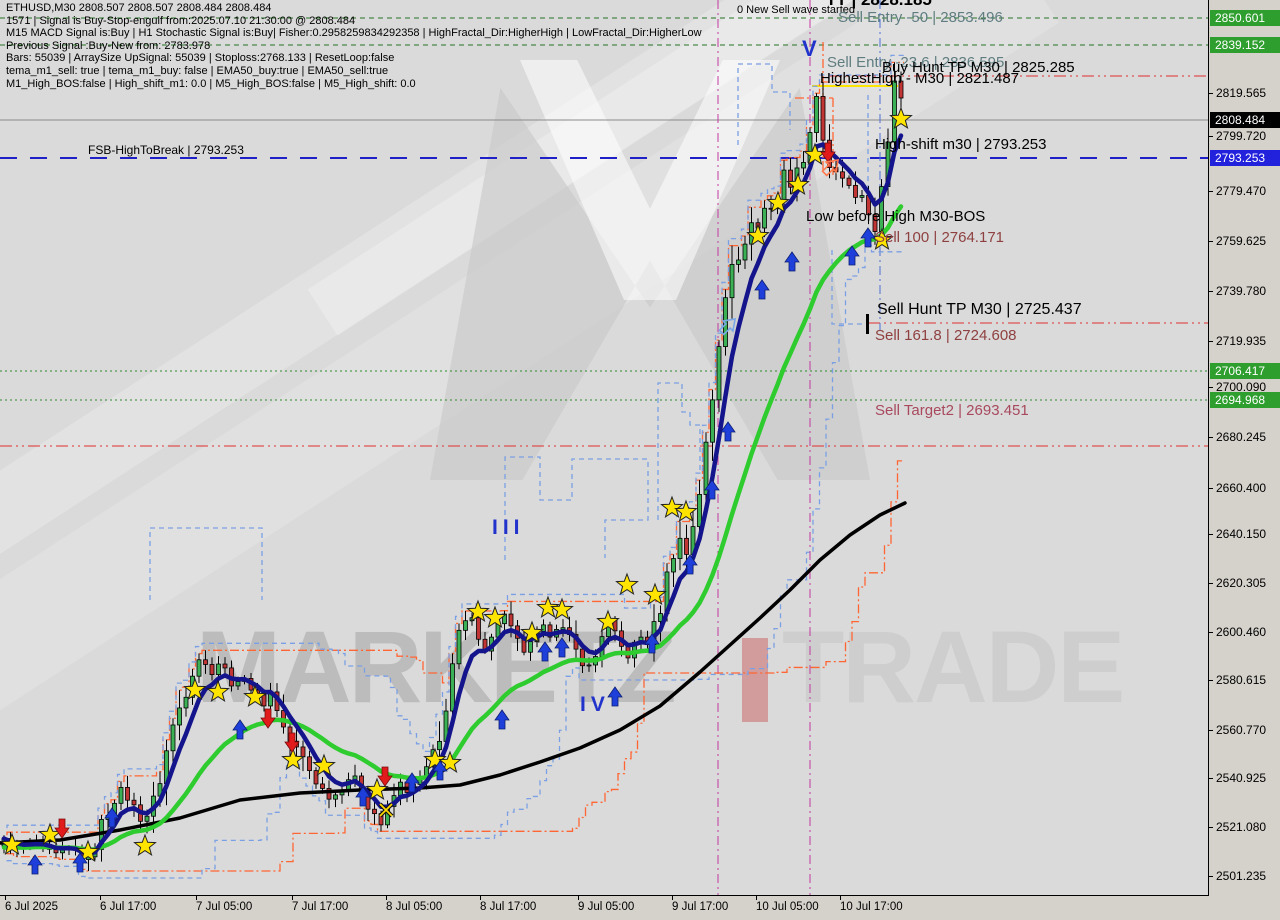 This screenshot has height=920, width=1280. What do you see at coordinates (1236, 876) in the screenshot?
I see `price-tick: 2501.235` at bounding box center [1236, 876].